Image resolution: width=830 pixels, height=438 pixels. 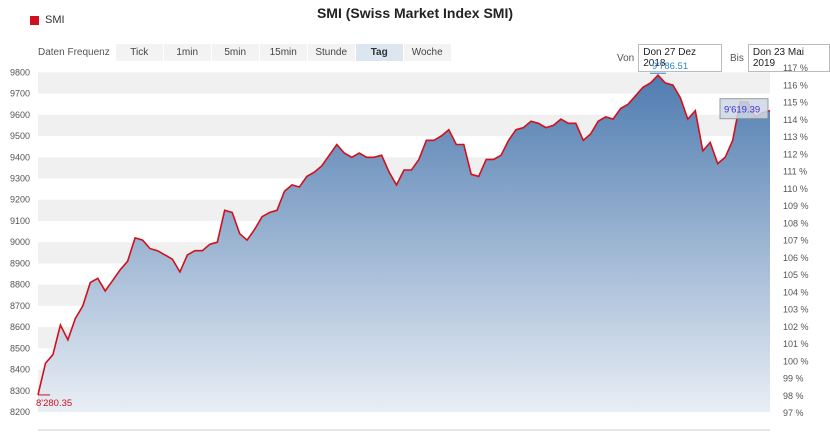 What do you see at coordinates (796, 241) in the screenshot?
I see `y2-tick-label: 107 %` at bounding box center [796, 241].